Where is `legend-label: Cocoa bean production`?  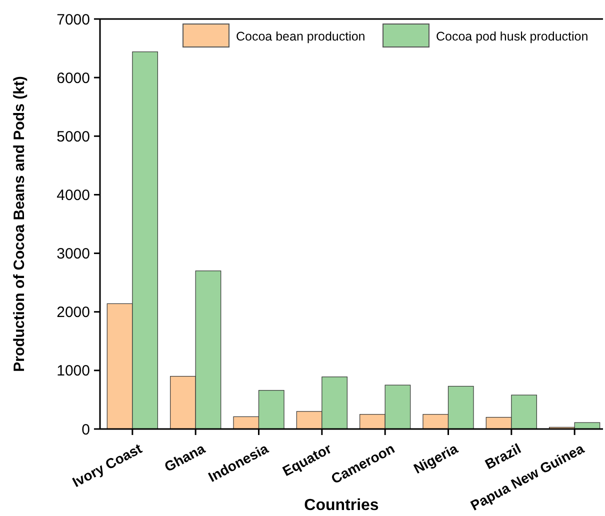
legend-label: Cocoa bean production is located at coordinates (301, 36).